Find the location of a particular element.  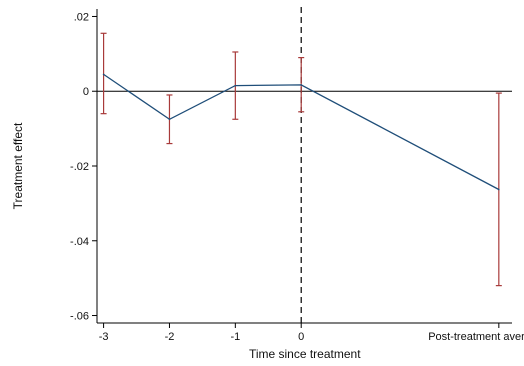

x-tick-label: -2 is located at coordinates (170, 337).